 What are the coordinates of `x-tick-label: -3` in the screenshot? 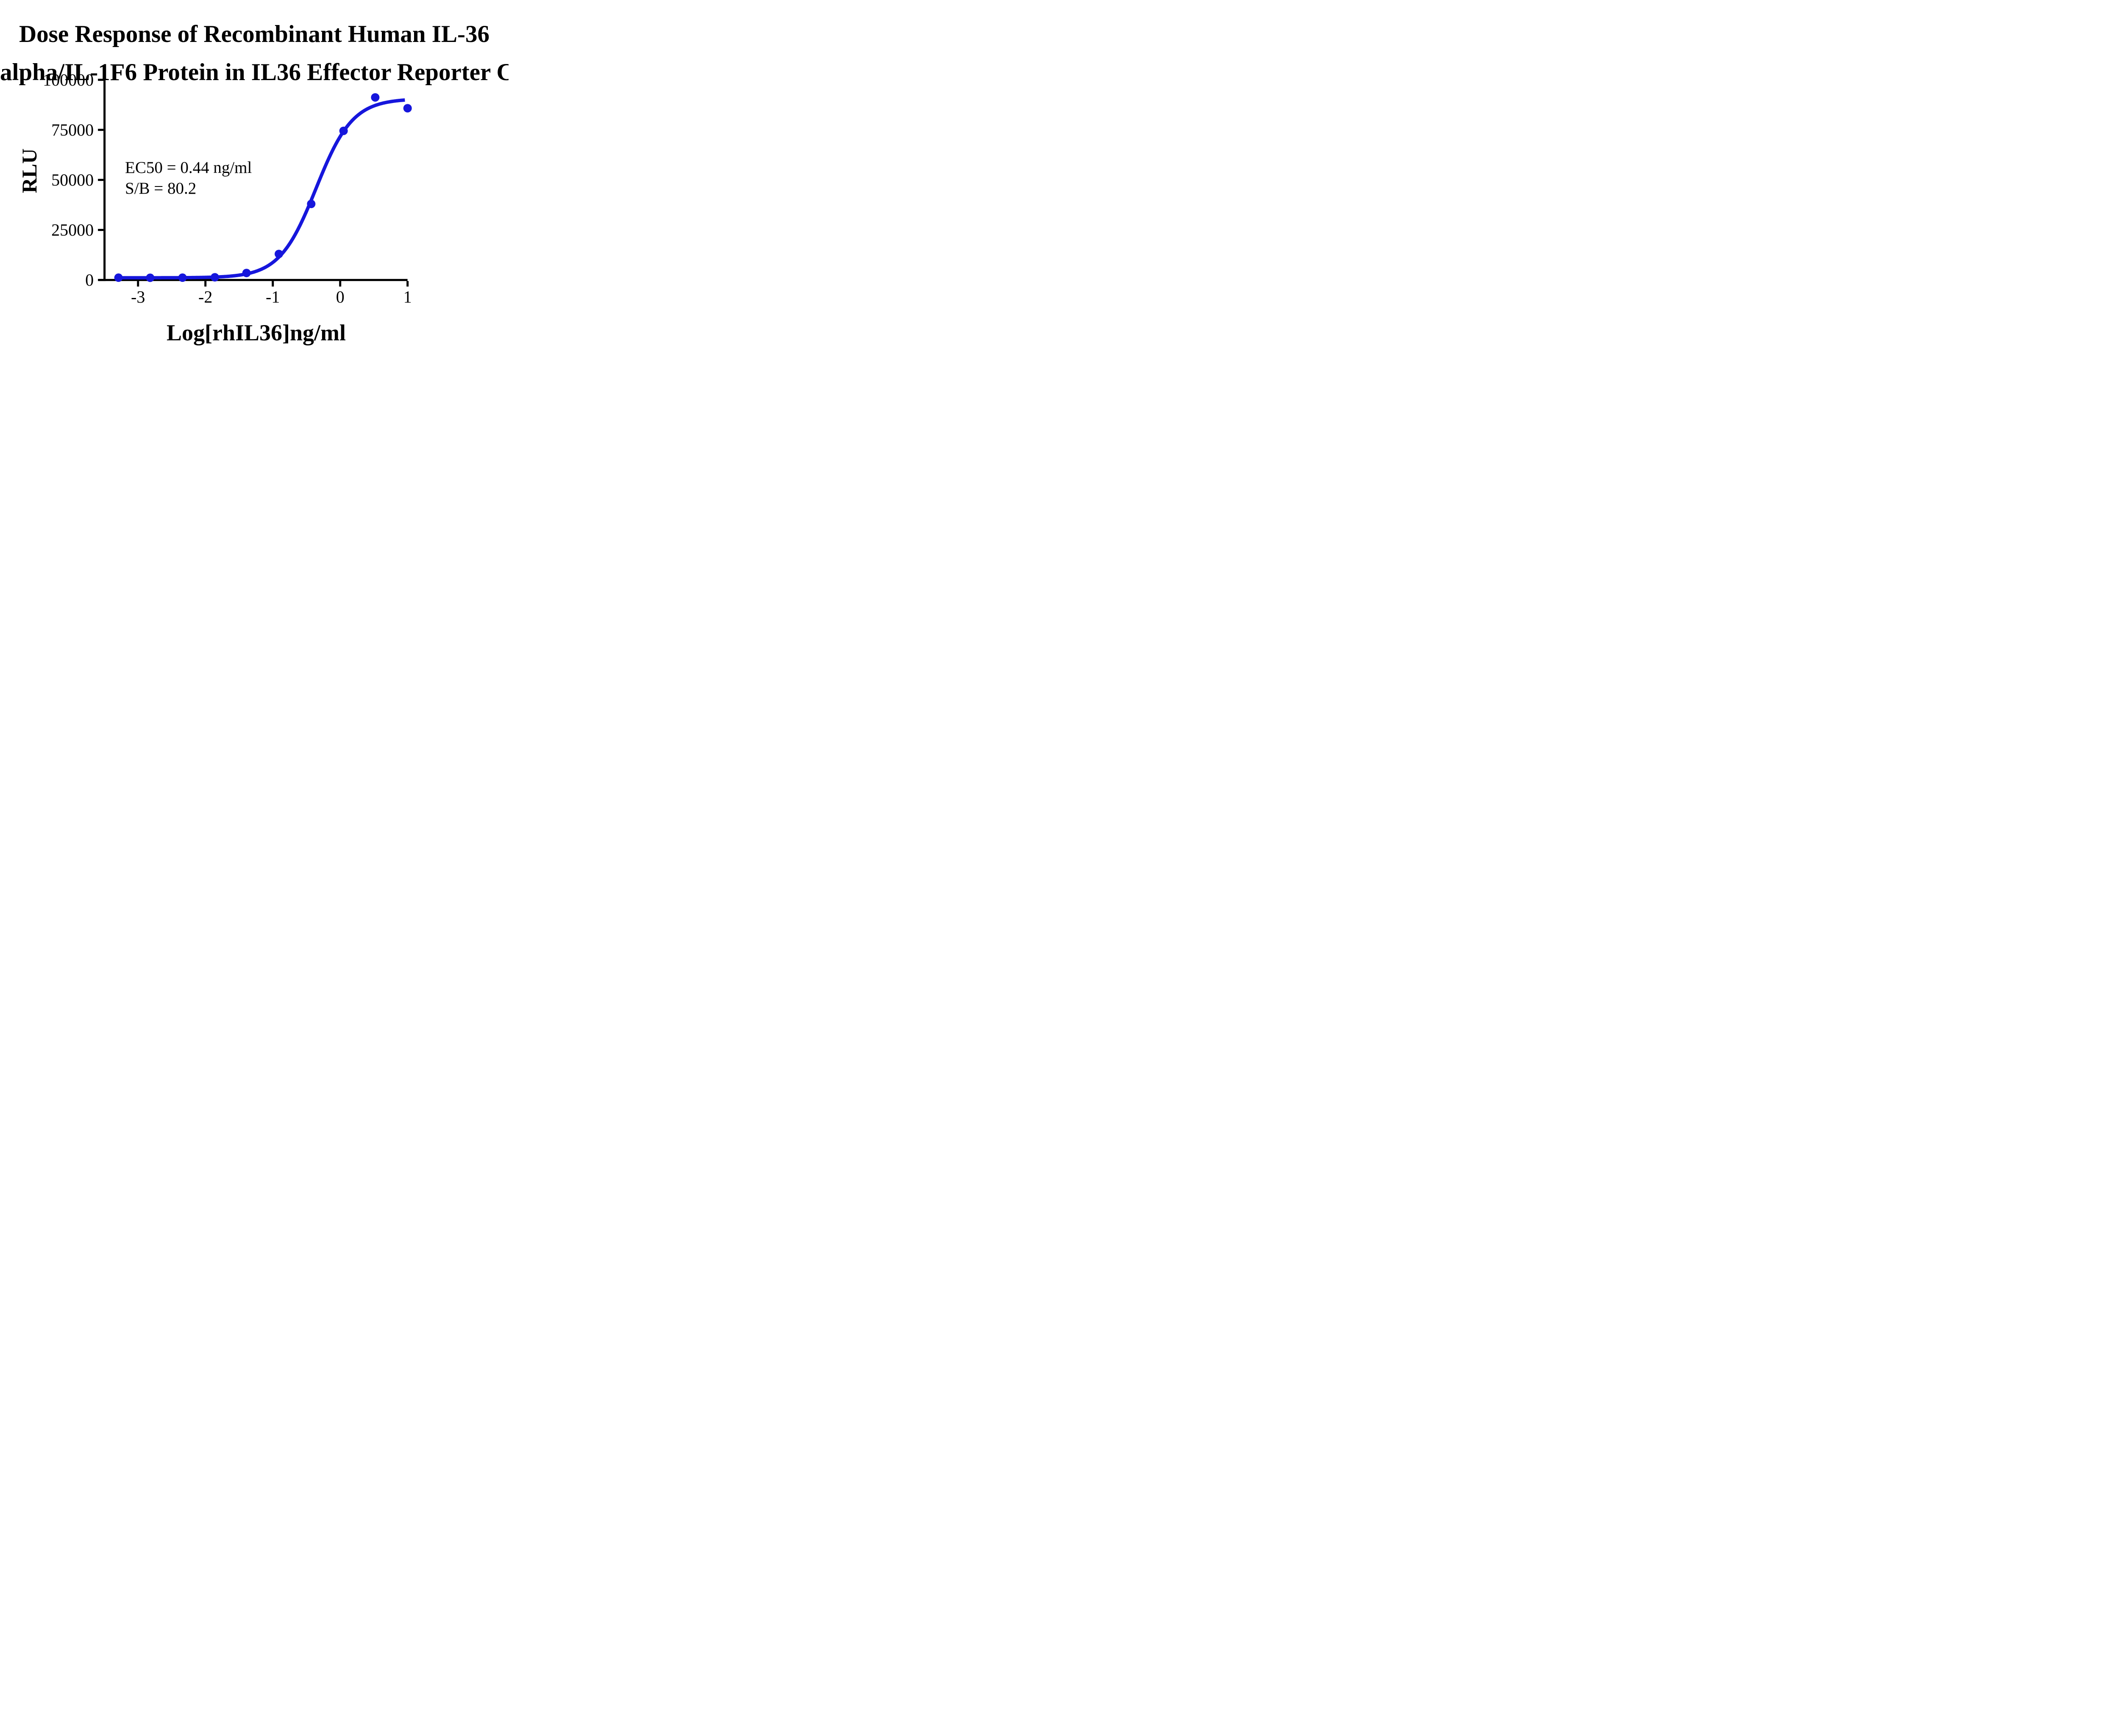 It's located at (138, 296).